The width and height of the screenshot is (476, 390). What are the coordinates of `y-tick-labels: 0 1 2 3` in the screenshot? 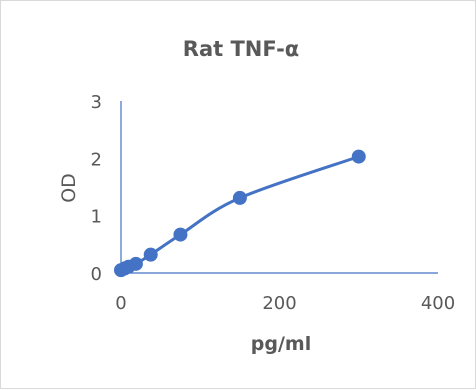 It's located at (96, 188).